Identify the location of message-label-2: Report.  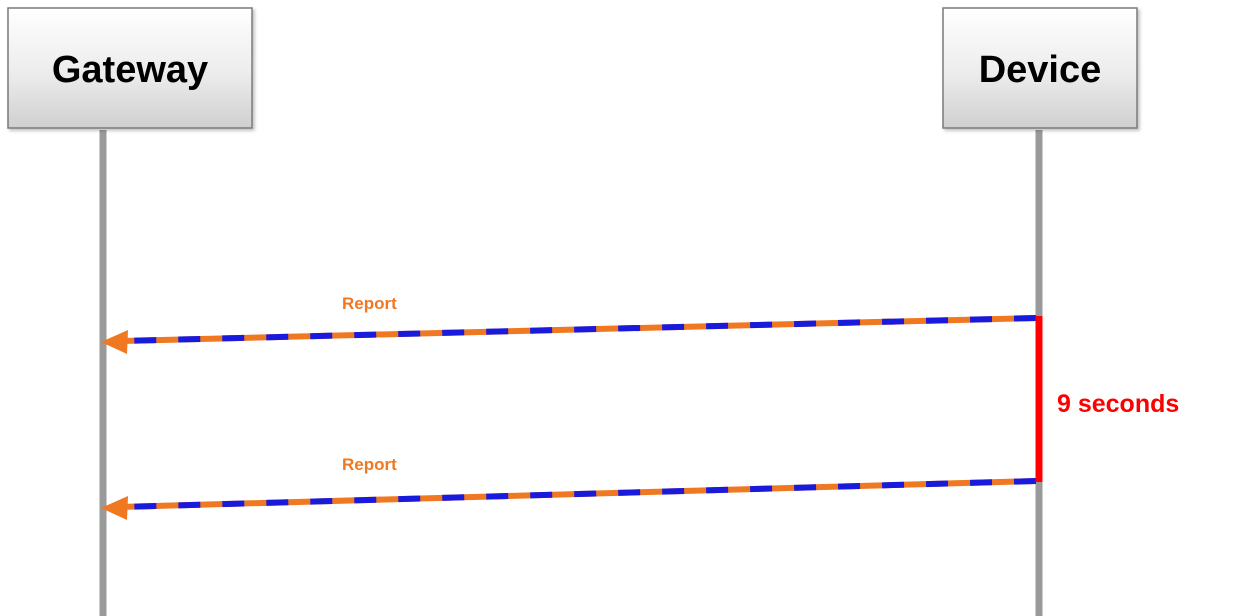
(369, 464).